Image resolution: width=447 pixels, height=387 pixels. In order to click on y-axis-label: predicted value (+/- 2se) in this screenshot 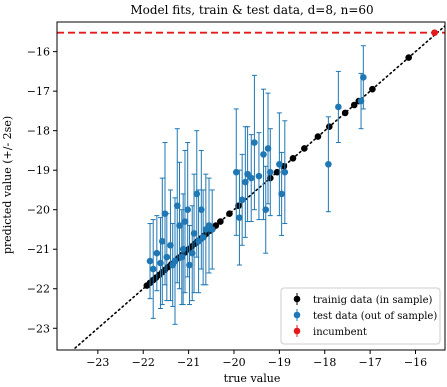, I will do `click(7, 185)`.